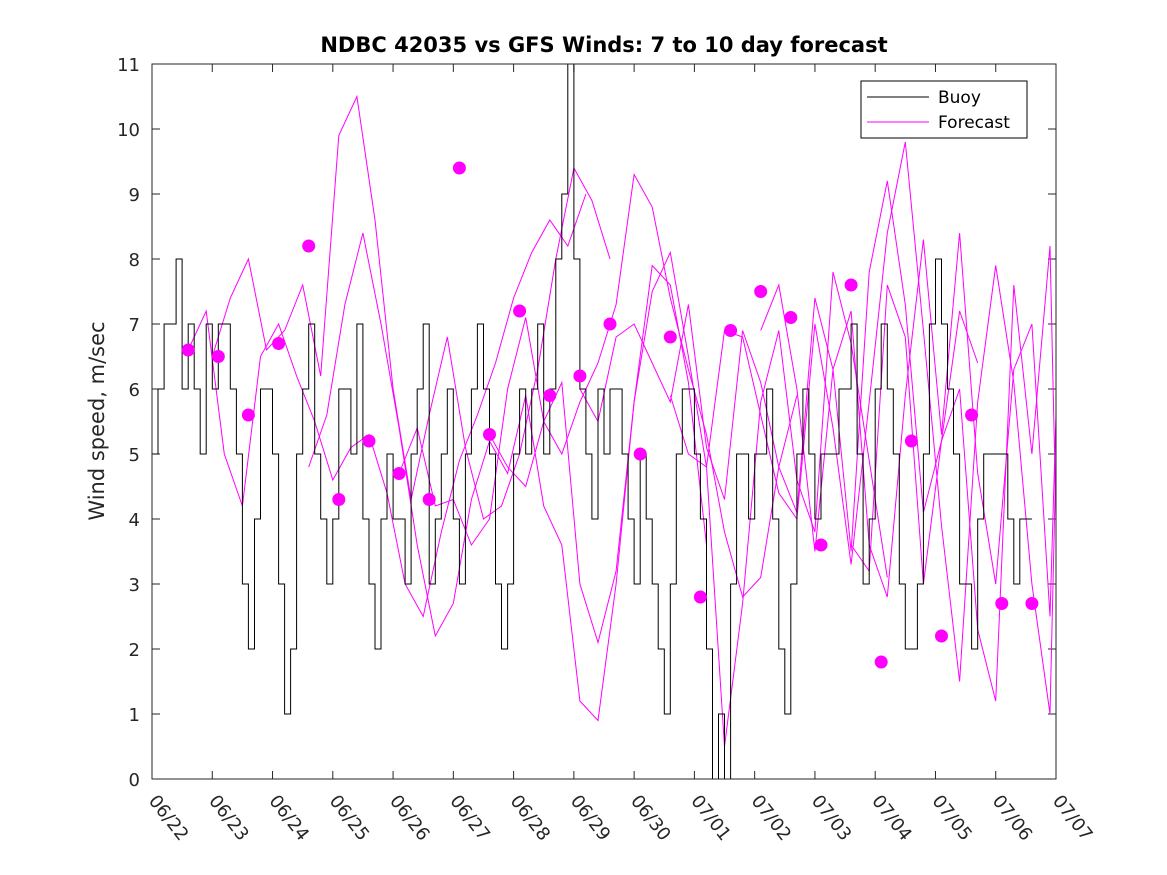 This screenshot has width=1167, height=875. I want to click on y-axis-label: Wind speed, m/sec, so click(97, 420).